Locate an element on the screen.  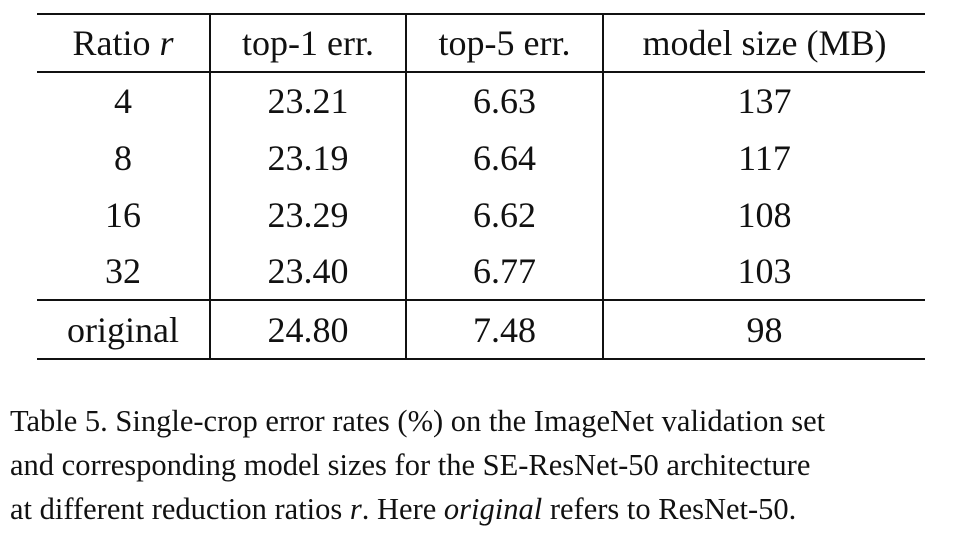
cell-top1: 23.21 is located at coordinates (308, 100).